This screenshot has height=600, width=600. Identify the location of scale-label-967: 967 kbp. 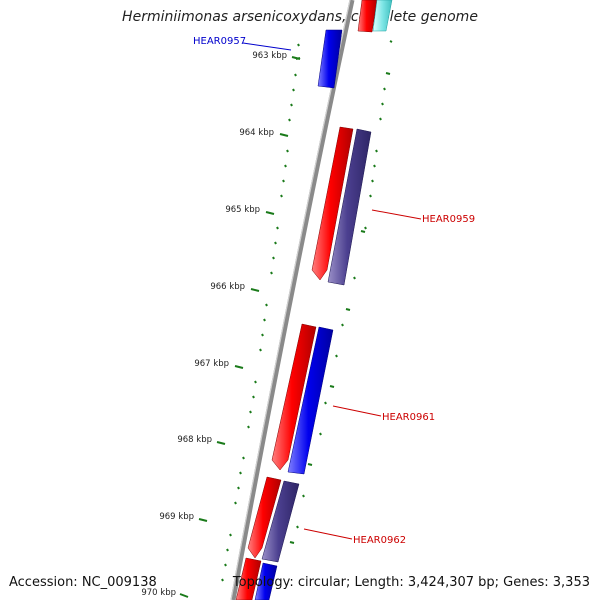
(211, 364).